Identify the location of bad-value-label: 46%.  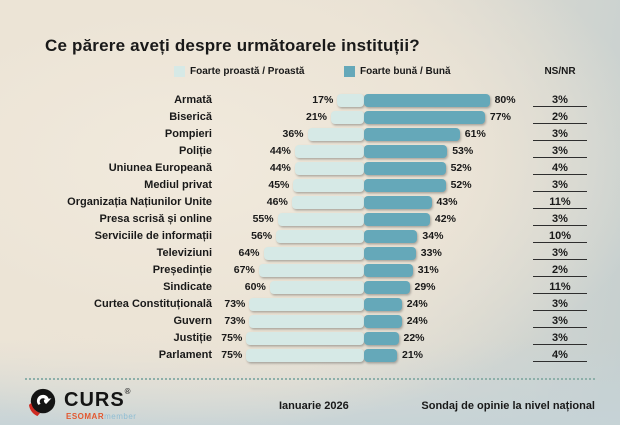
(277, 202).